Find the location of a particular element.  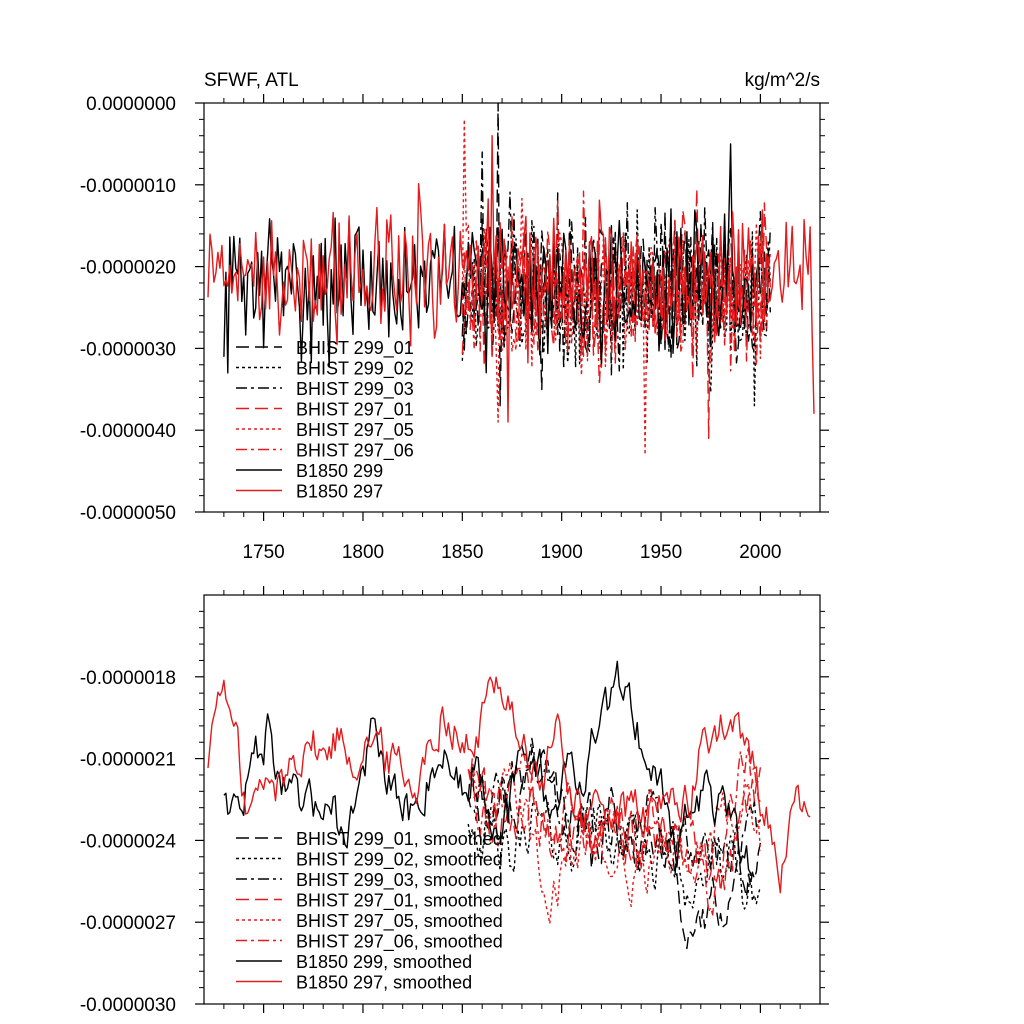

bottom-y-tick-label: -0.0000024 is located at coordinates (128, 841).